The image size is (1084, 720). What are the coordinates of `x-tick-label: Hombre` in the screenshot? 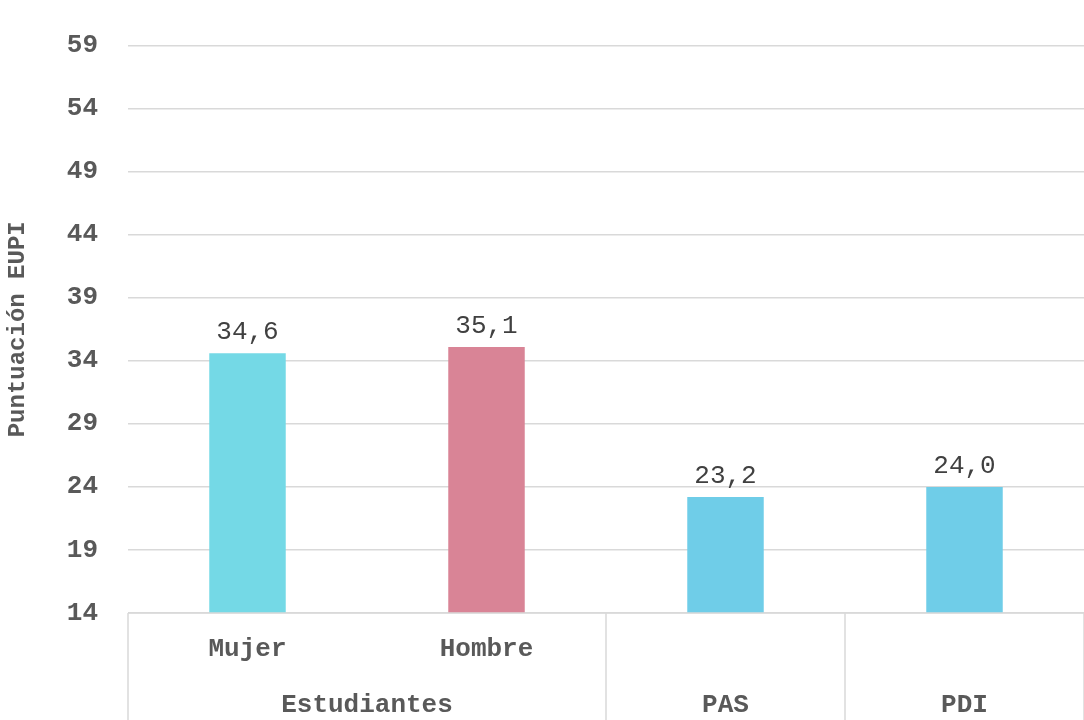 It's located at (486, 648).